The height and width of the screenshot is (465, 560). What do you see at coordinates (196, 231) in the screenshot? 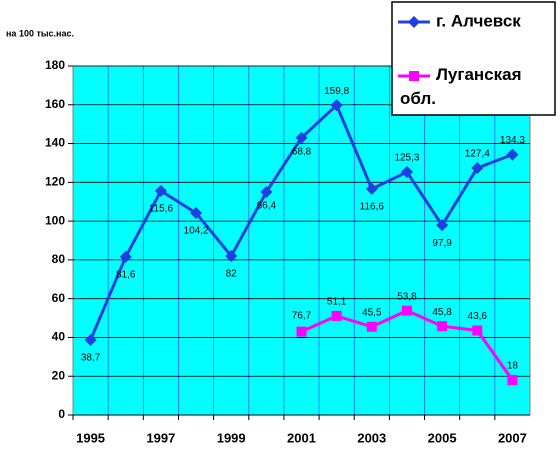
I see `data-label: 104,2` at bounding box center [196, 231].